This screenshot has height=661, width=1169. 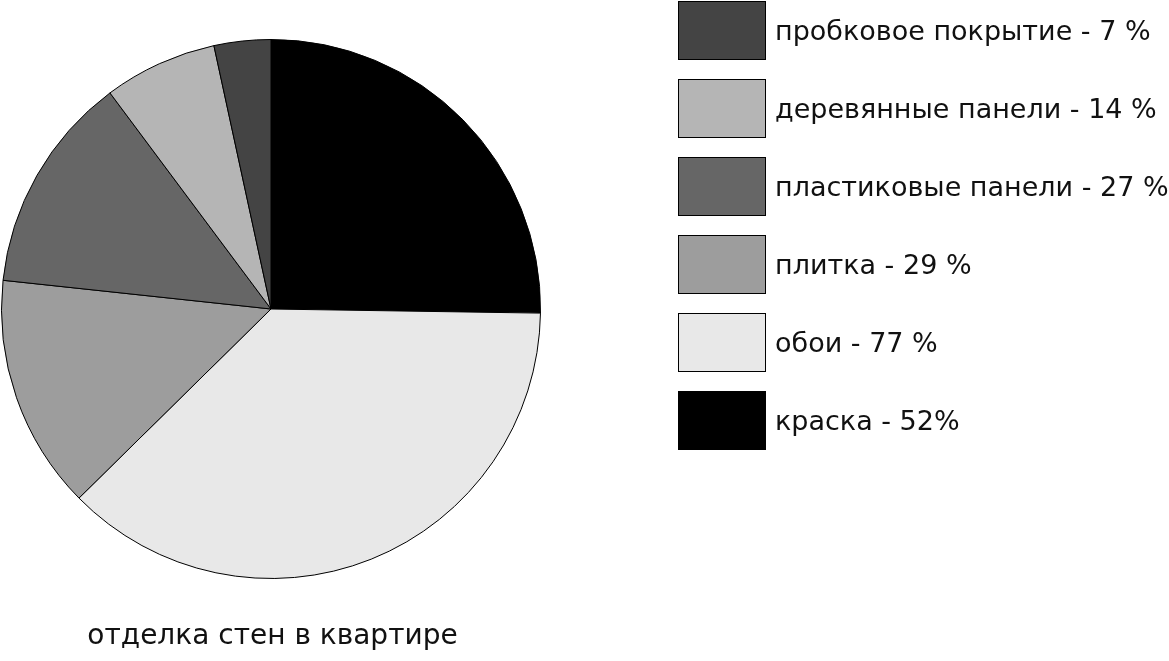 I want to click on text: отделка стен в квартире, so click(x=272, y=634).